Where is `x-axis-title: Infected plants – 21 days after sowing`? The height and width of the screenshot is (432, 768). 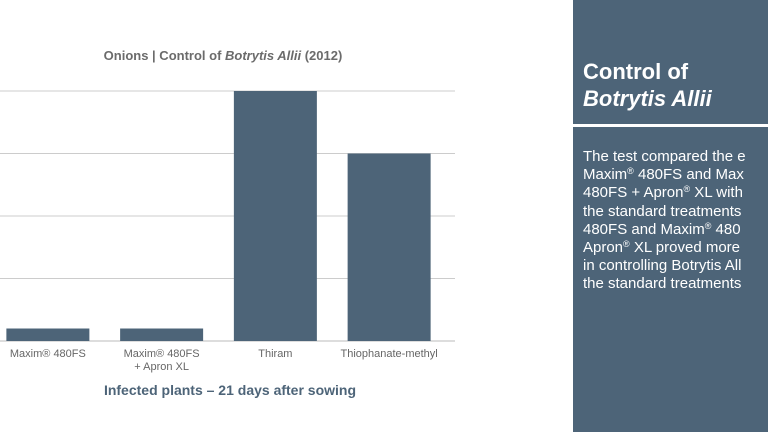 x-axis-title: Infected plants – 21 days after sowing is located at coordinates (230, 390).